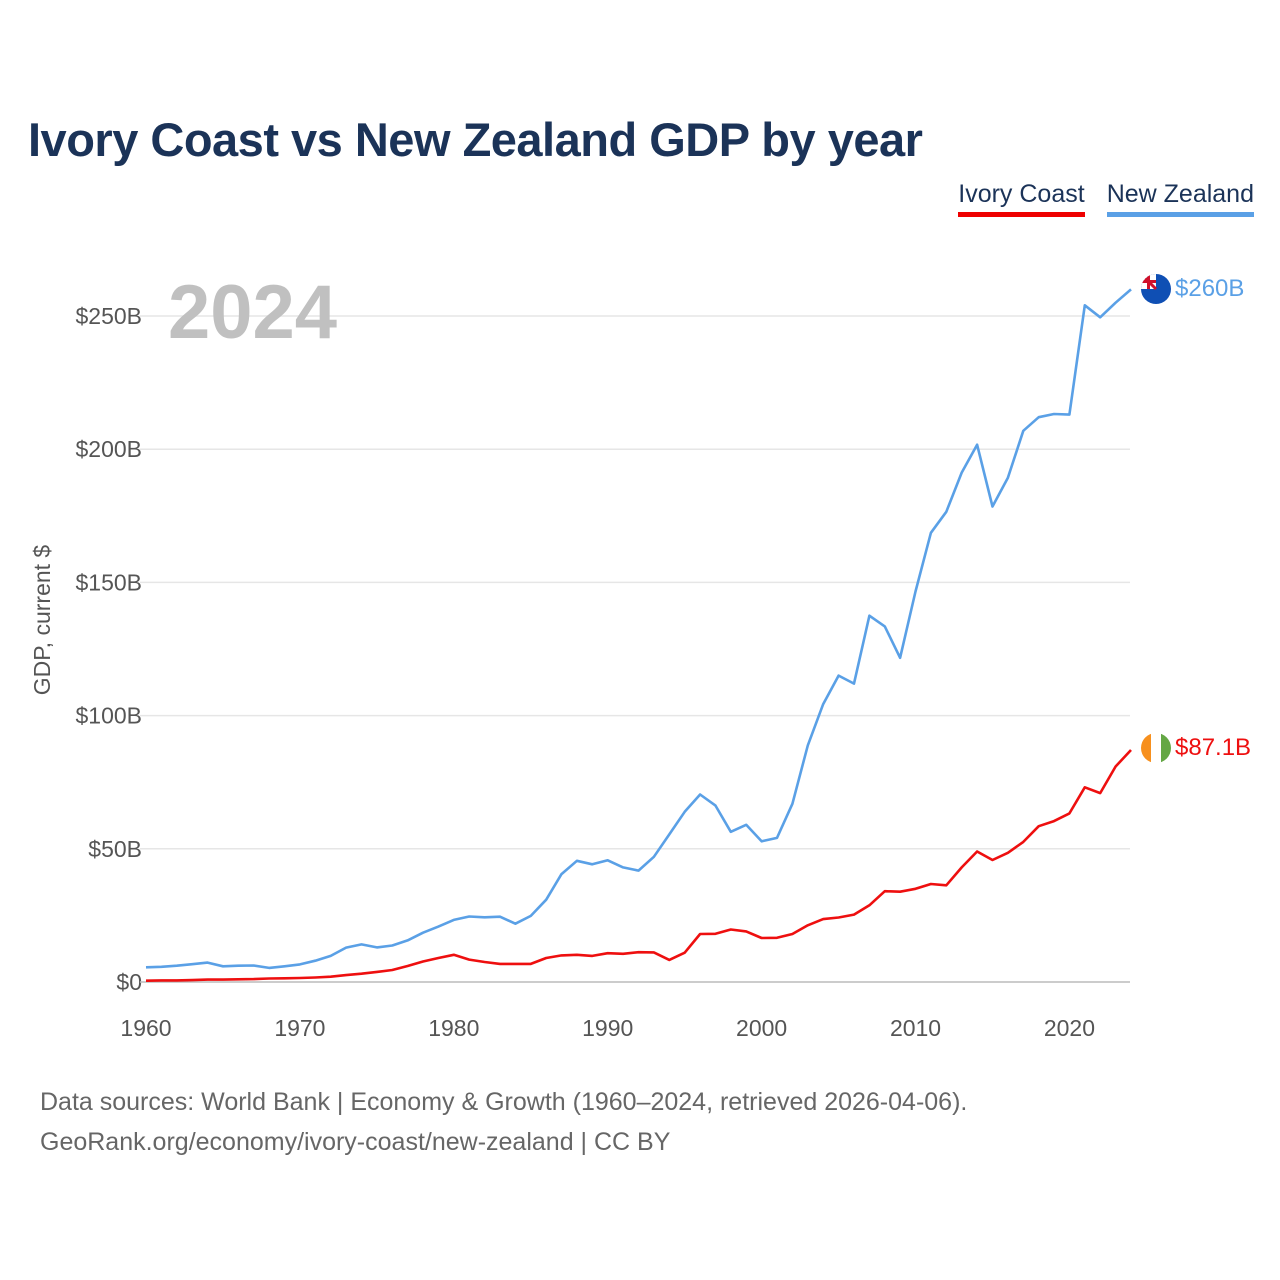 The image size is (1280, 1280). What do you see at coordinates (42, 620) in the screenshot?
I see `y-axis-label: GDP, current $` at bounding box center [42, 620].